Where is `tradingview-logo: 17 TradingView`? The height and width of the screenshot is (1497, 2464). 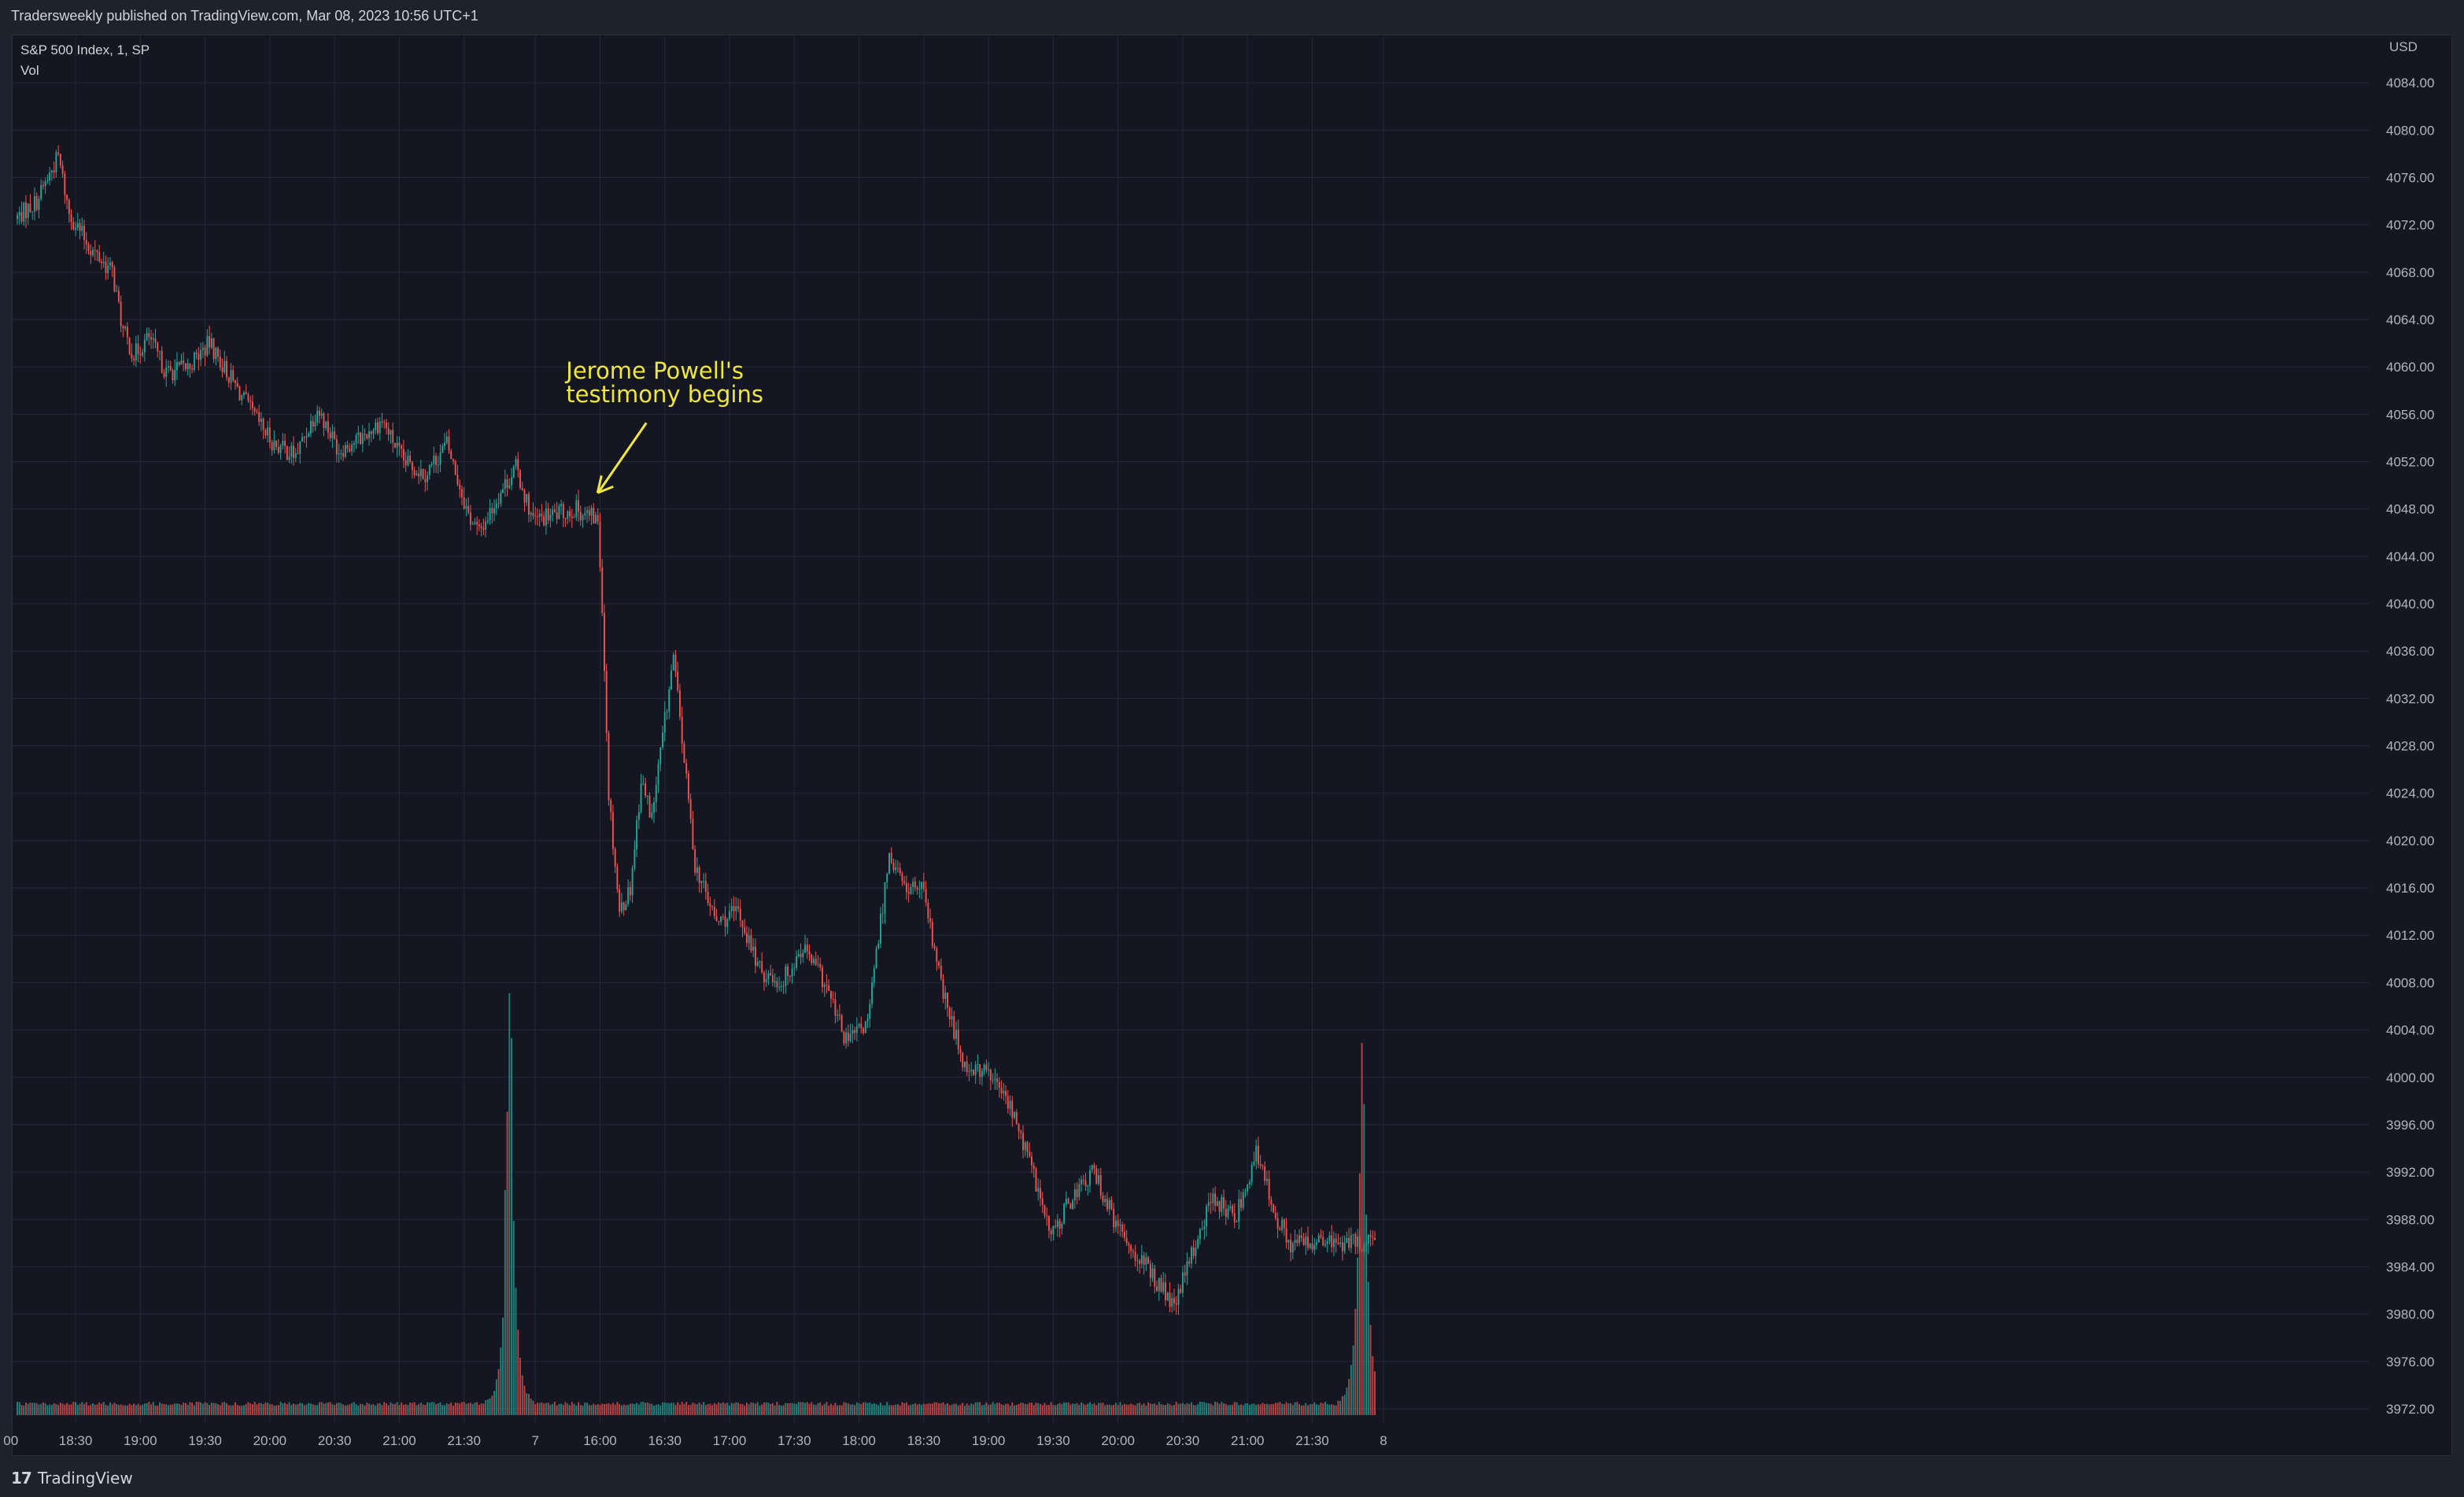
tradingview-logo: 17 TradingView is located at coordinates (72, 1478).